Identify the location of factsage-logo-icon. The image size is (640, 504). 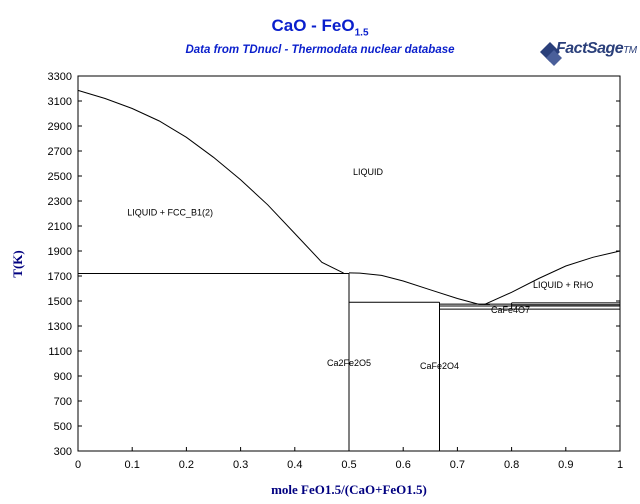
(551, 54).